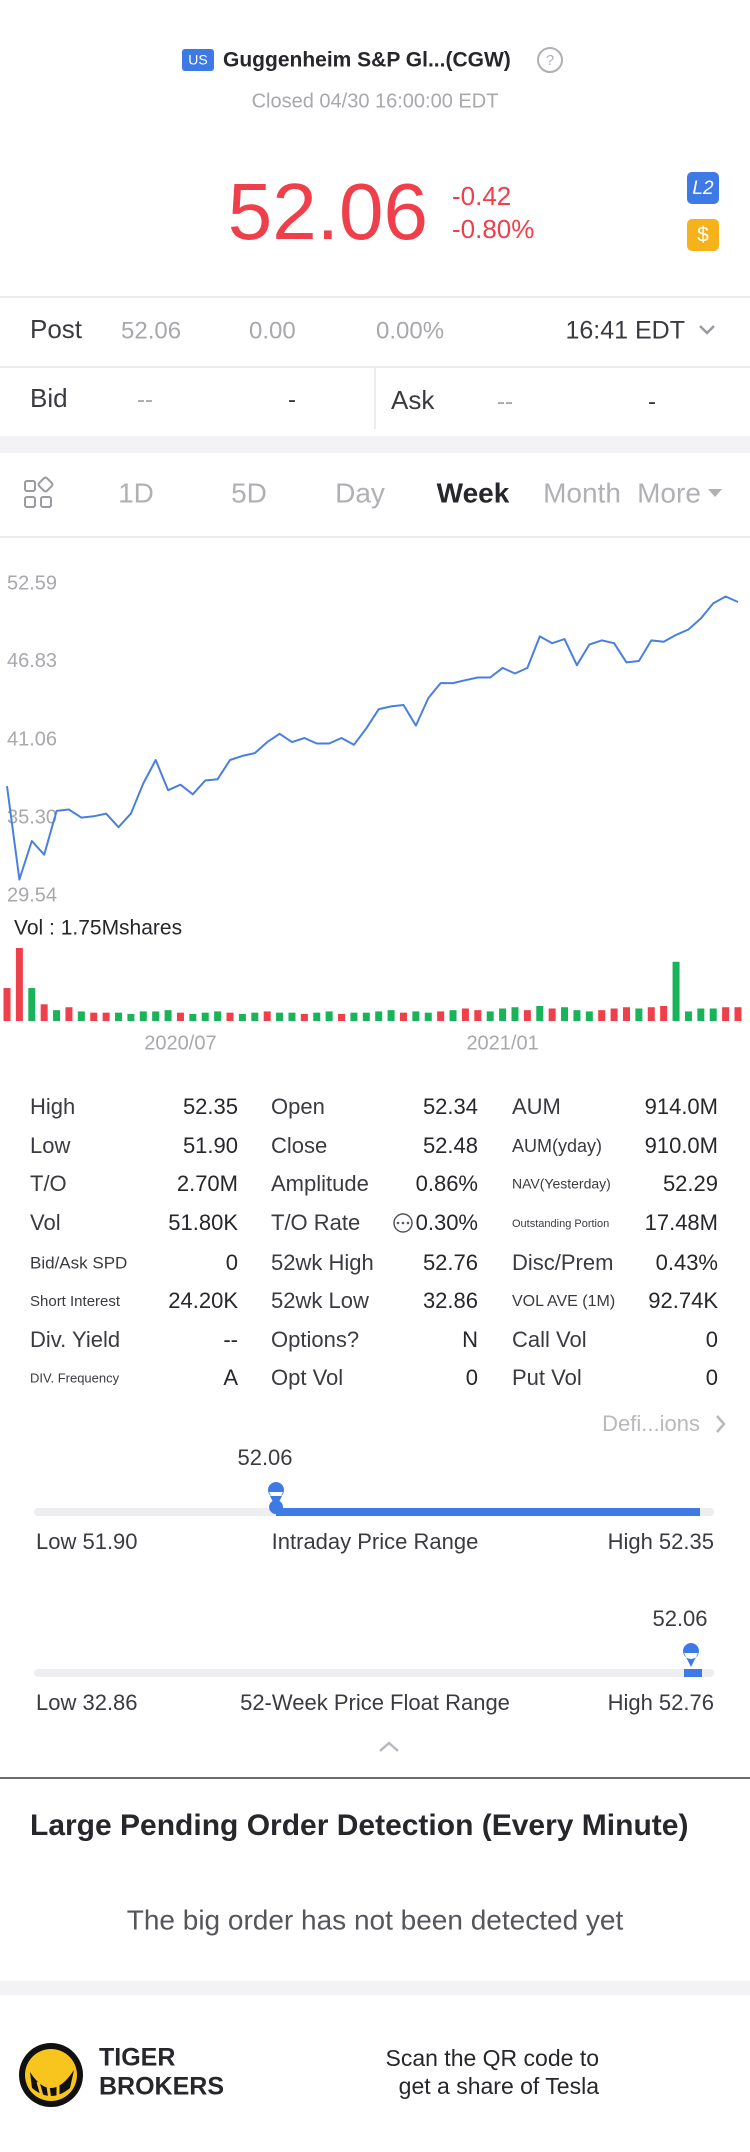 The height and width of the screenshot is (2152, 750). Describe the element at coordinates (450, 1300) in the screenshot. I see `stat-value: 32.86` at that location.